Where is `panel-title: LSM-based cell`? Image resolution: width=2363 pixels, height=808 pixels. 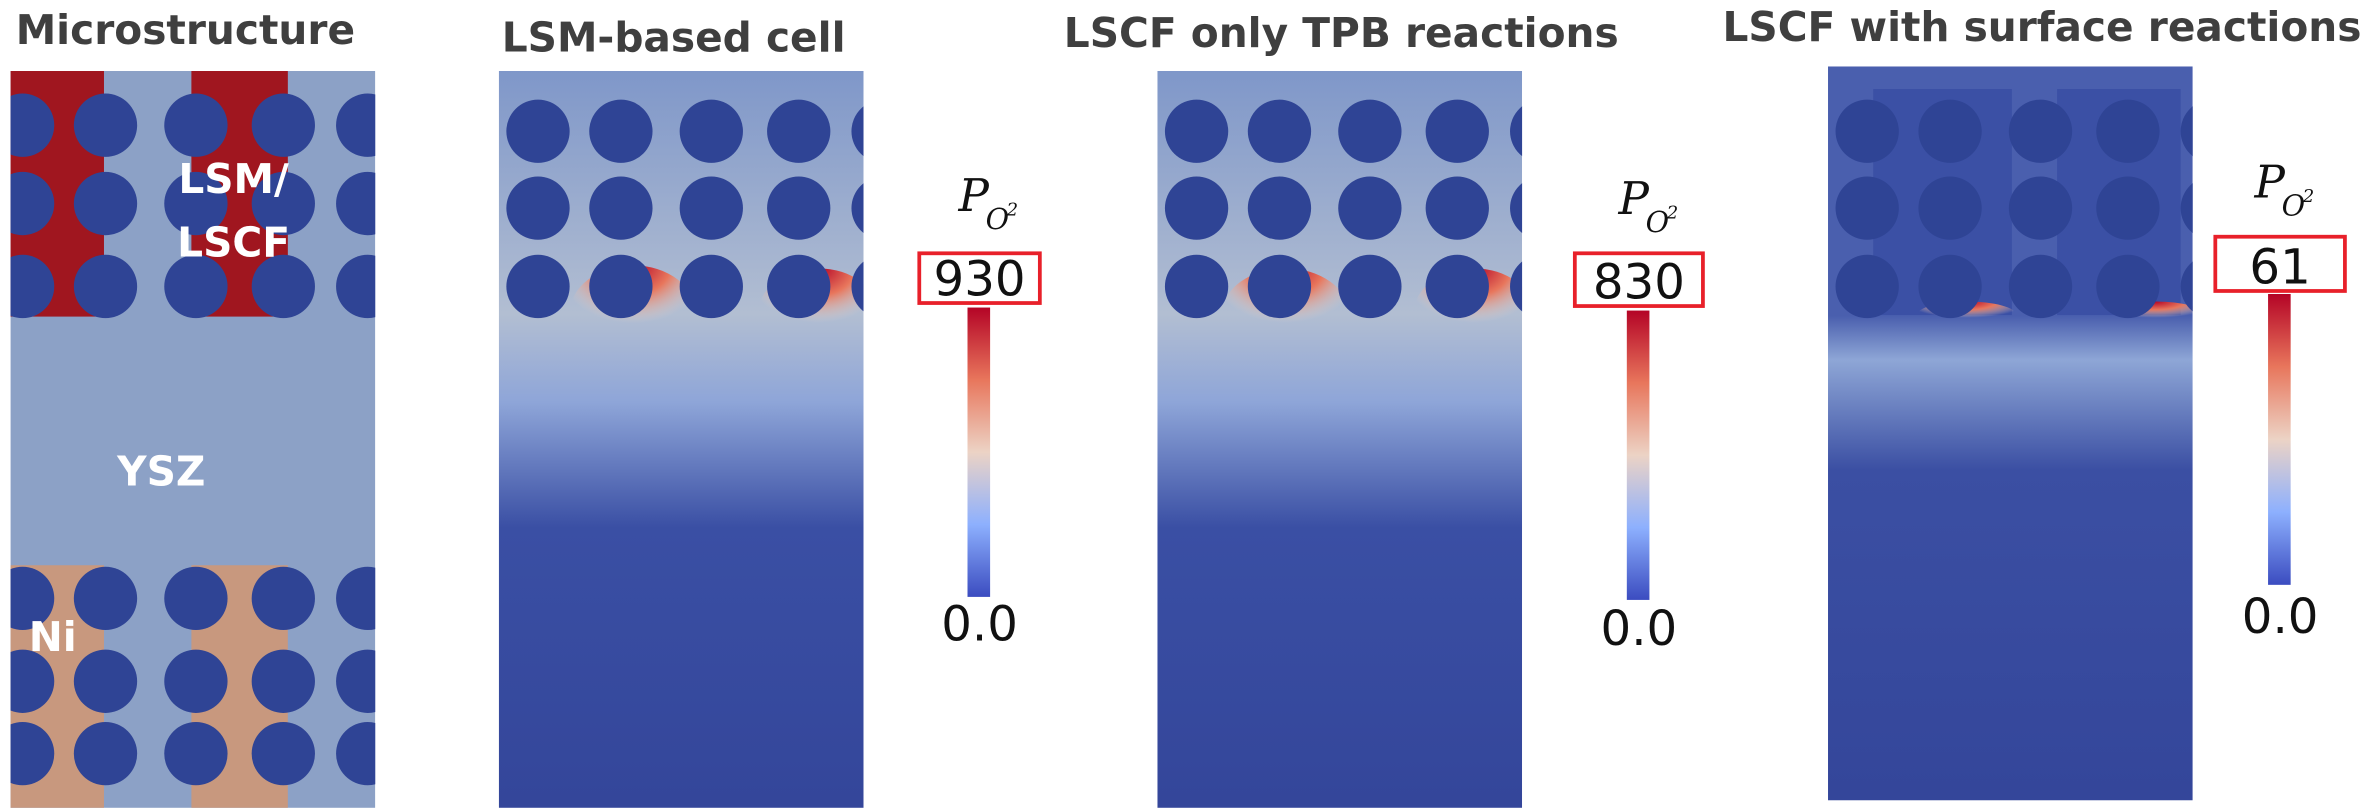
panel-title: LSM-based cell is located at coordinates (674, 37).